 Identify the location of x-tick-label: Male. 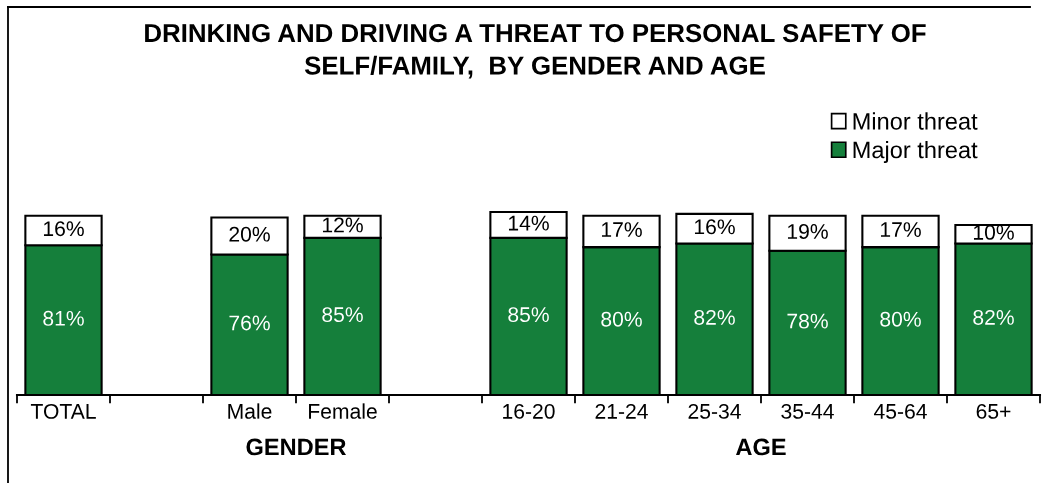
(250, 411).